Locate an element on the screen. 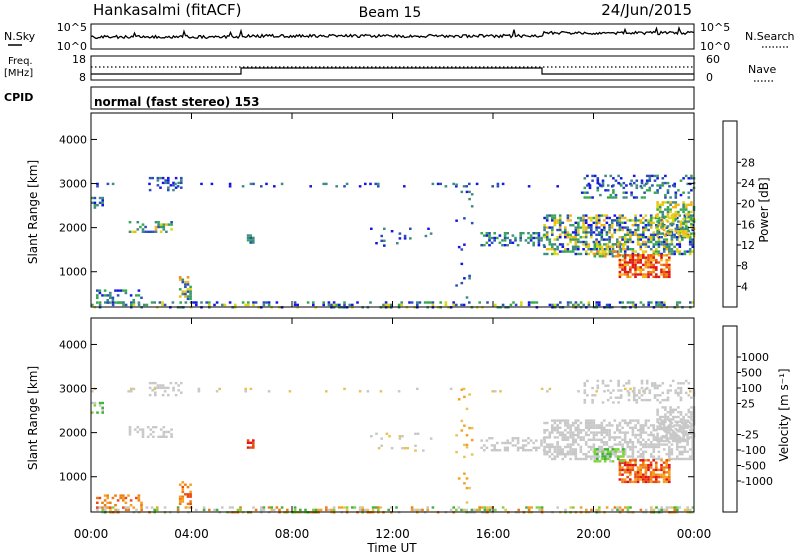 Image resolution: width=800 pixels, height=554 pixels. freq-label-2: [MHz] is located at coordinates (18, 73).